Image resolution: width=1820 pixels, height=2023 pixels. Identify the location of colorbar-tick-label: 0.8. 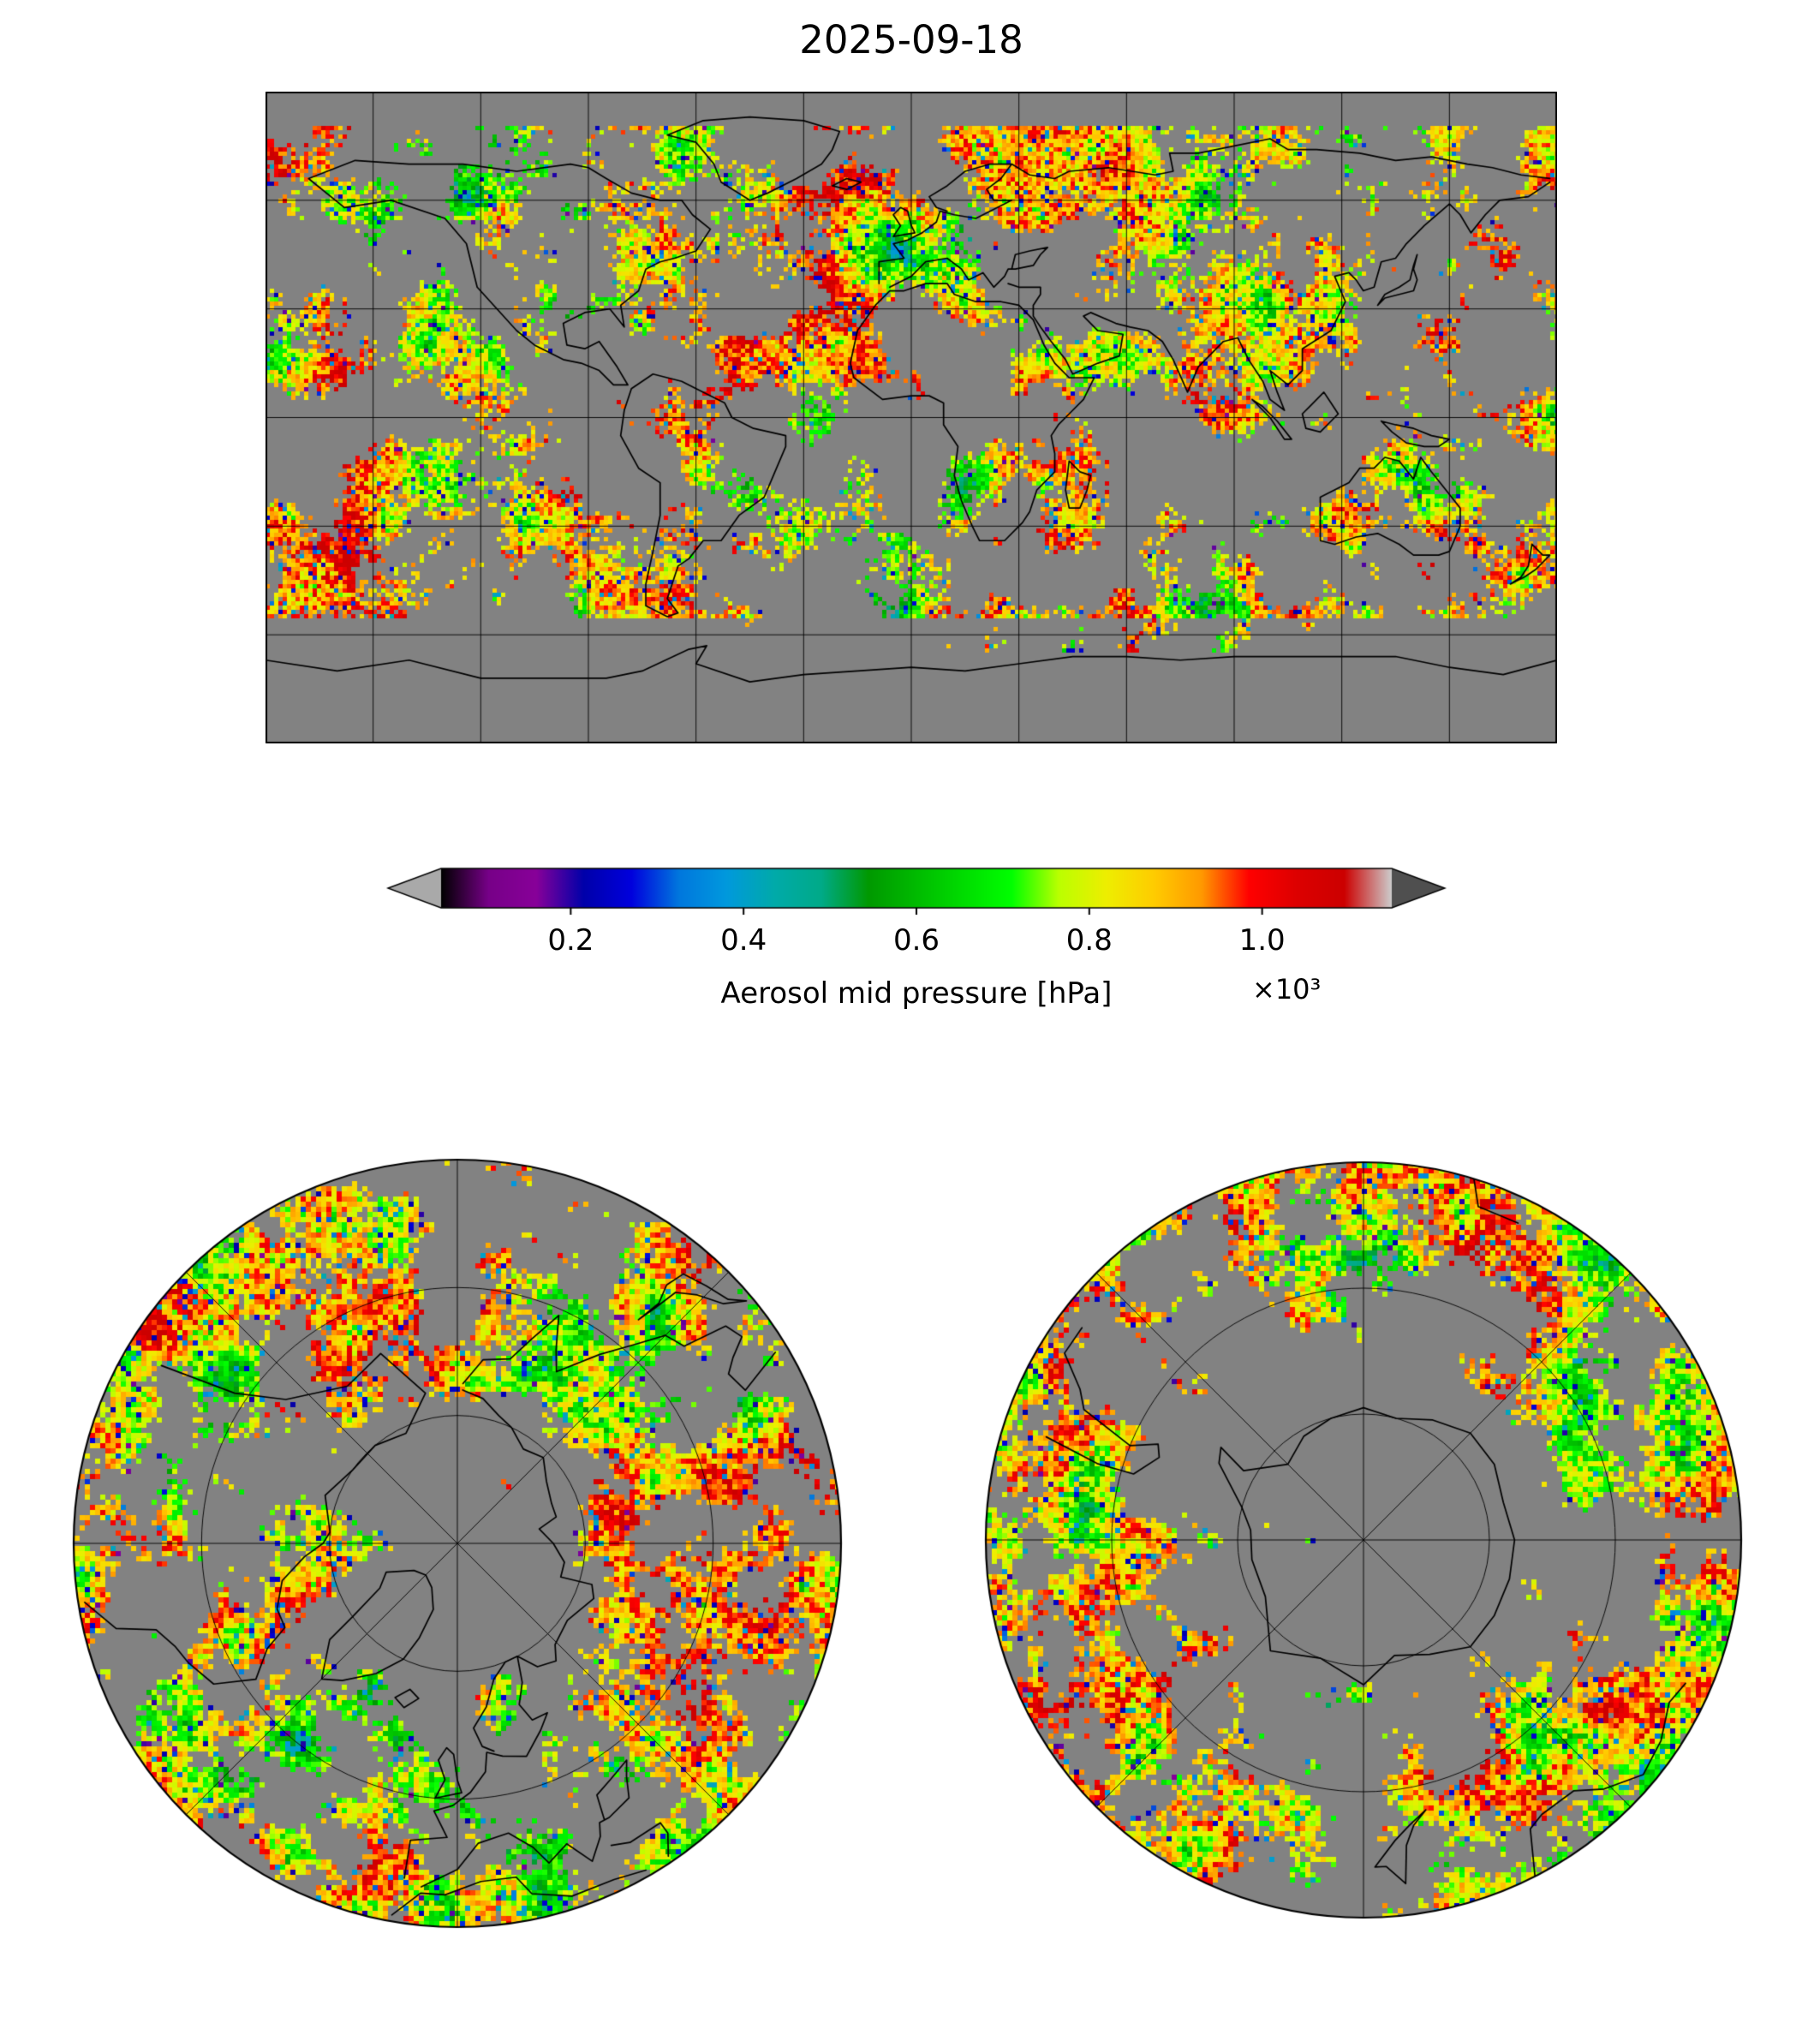
(1089, 940).